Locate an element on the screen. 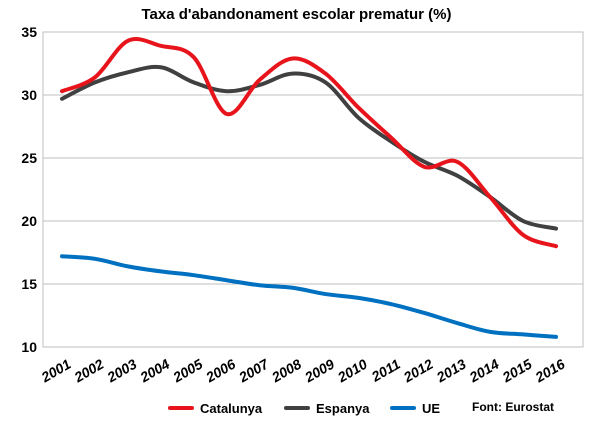  legend-label-ue: UE is located at coordinates (431, 408).